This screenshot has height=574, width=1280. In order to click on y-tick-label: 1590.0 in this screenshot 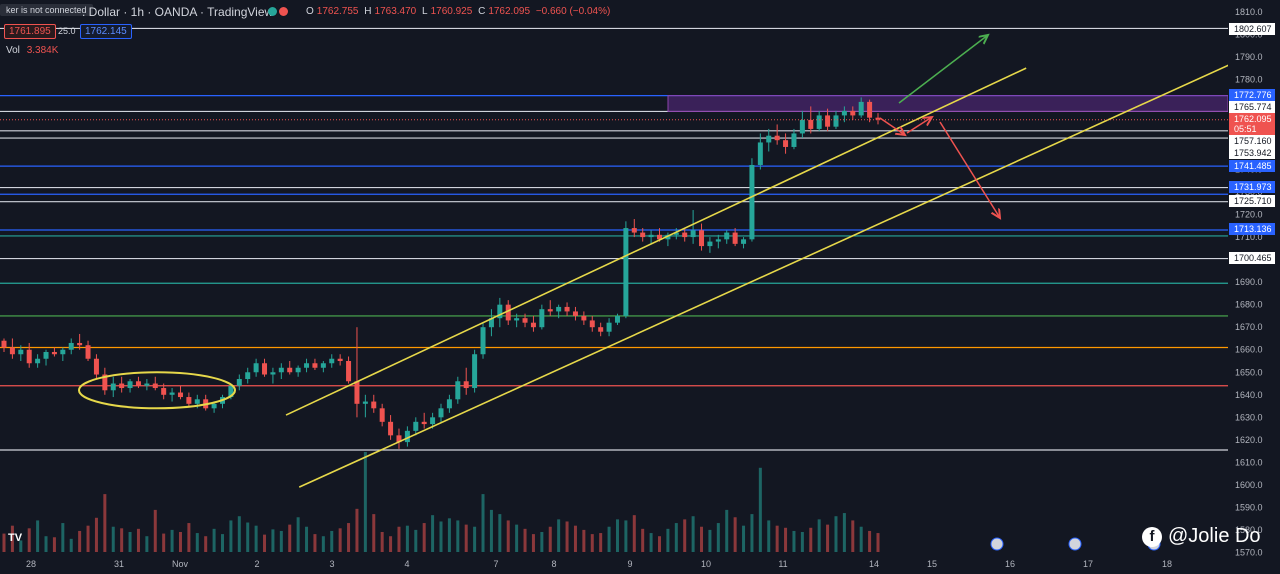, I will do `click(1249, 507)`.